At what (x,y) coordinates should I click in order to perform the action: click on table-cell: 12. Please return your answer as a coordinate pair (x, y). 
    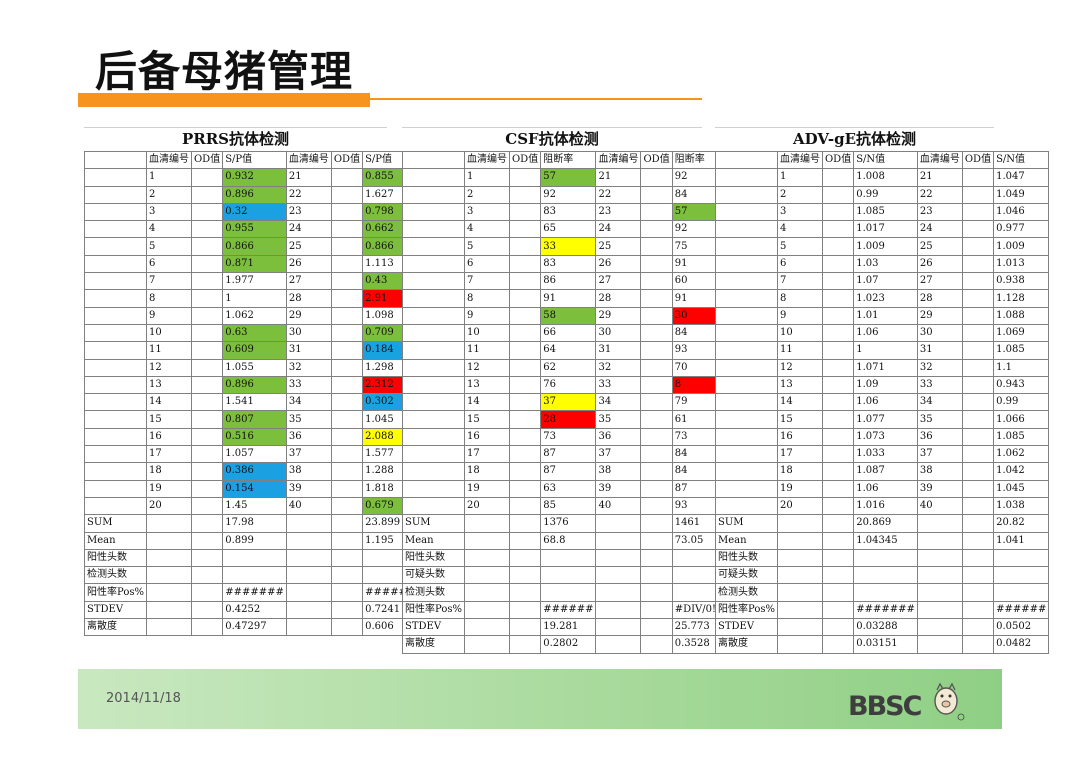
    Looking at the image, I should click on (486, 367).